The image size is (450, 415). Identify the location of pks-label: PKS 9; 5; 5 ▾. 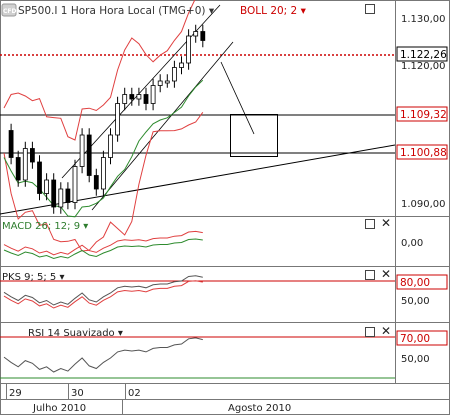
(33, 277).